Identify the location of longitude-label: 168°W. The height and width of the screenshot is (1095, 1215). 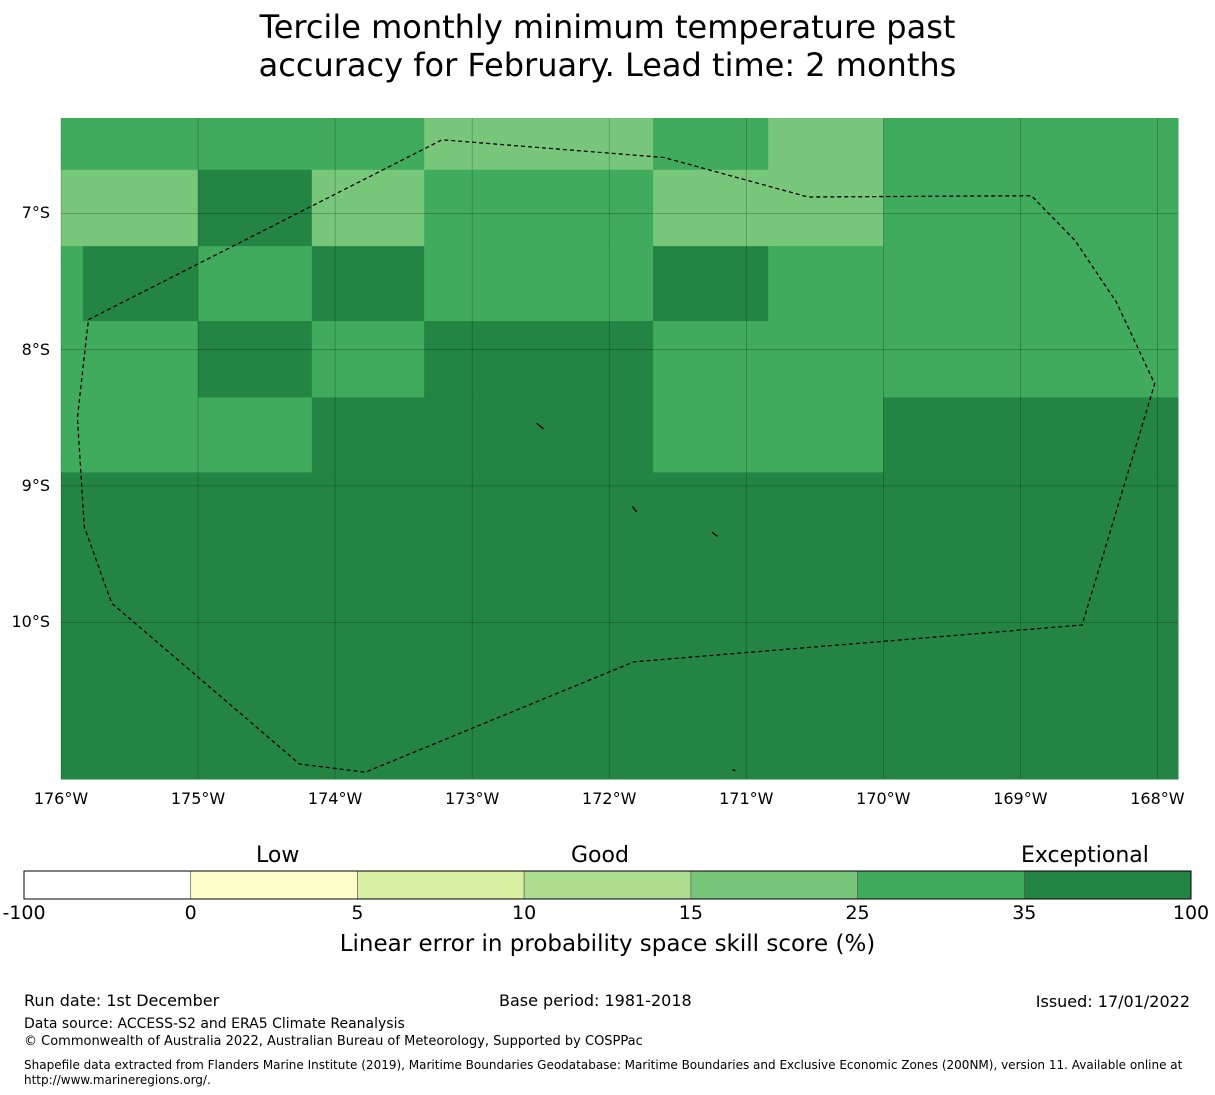
(1157, 798).